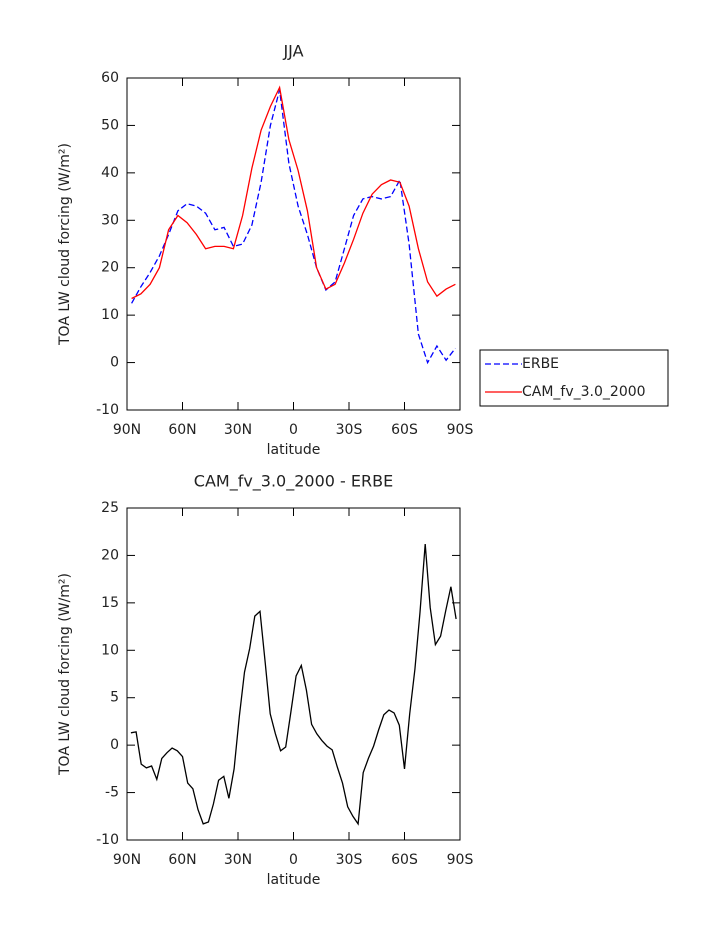 Image resolution: width=723 pixels, height=935 pixels. Describe the element at coordinates (292, 51) in the screenshot. I see `chart-title: JJA` at that location.